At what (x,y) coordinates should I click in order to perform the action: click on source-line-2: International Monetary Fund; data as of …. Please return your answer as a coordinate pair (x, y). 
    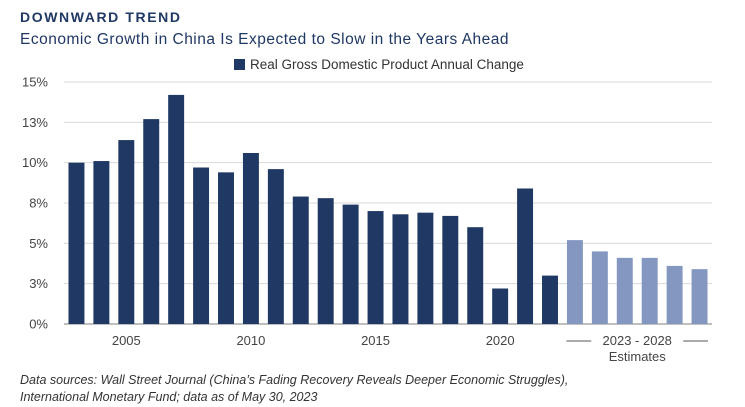
    Looking at the image, I should click on (169, 397).